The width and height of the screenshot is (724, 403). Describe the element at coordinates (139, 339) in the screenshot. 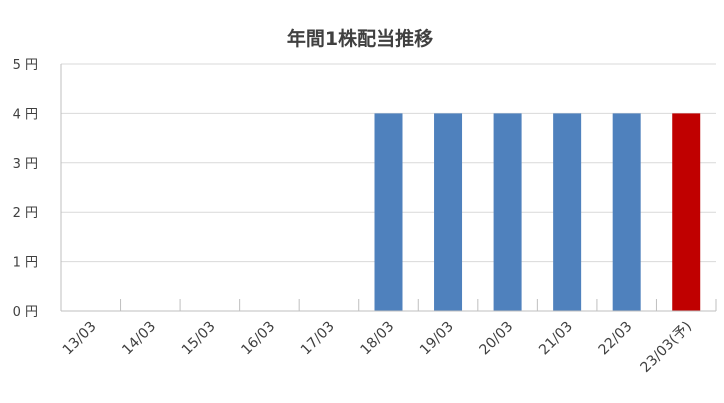

I see `x-tick-label: 14/03` at that location.